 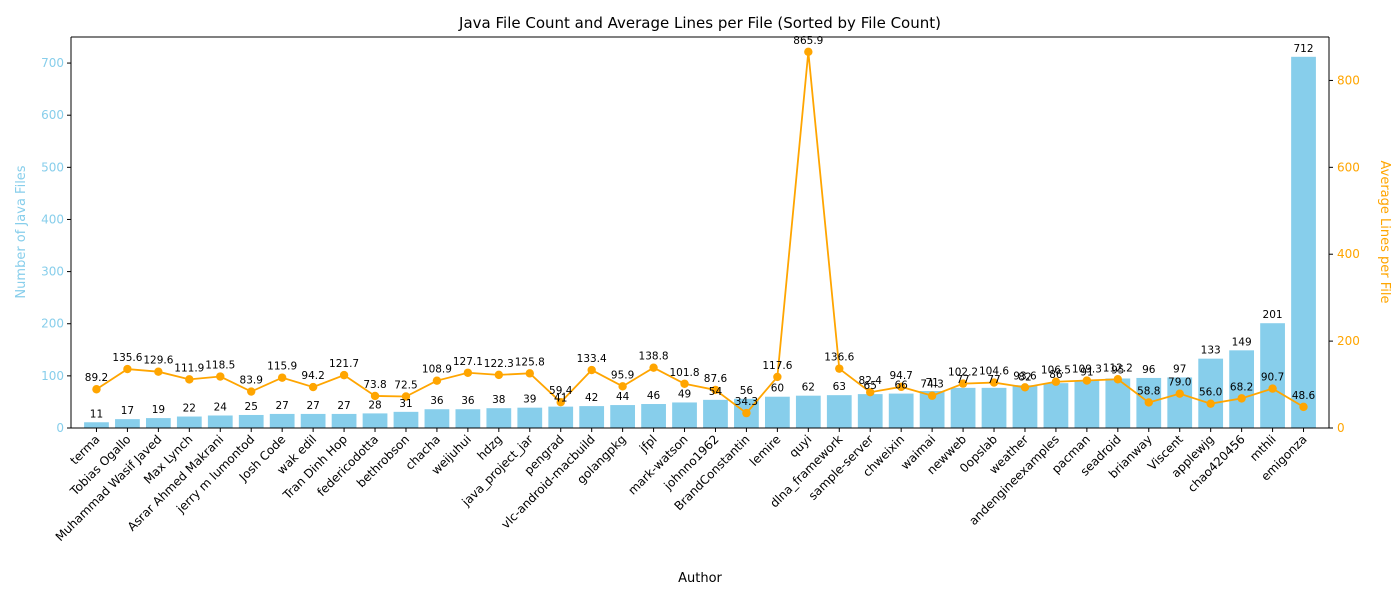 I want to click on line-value-label: 109.3, so click(x=1087, y=370).